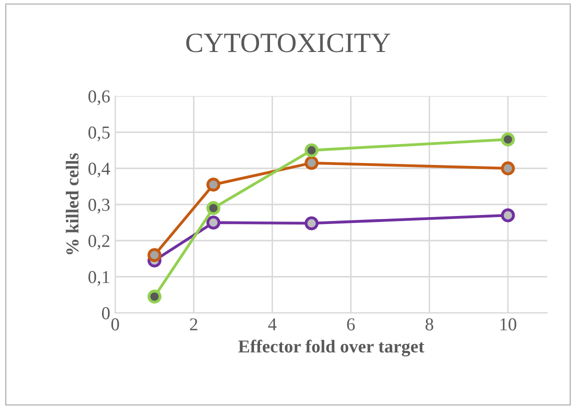 The image size is (576, 409). What do you see at coordinates (99, 170) in the screenshot?
I see `y-tick-label: 0,4` at bounding box center [99, 170].